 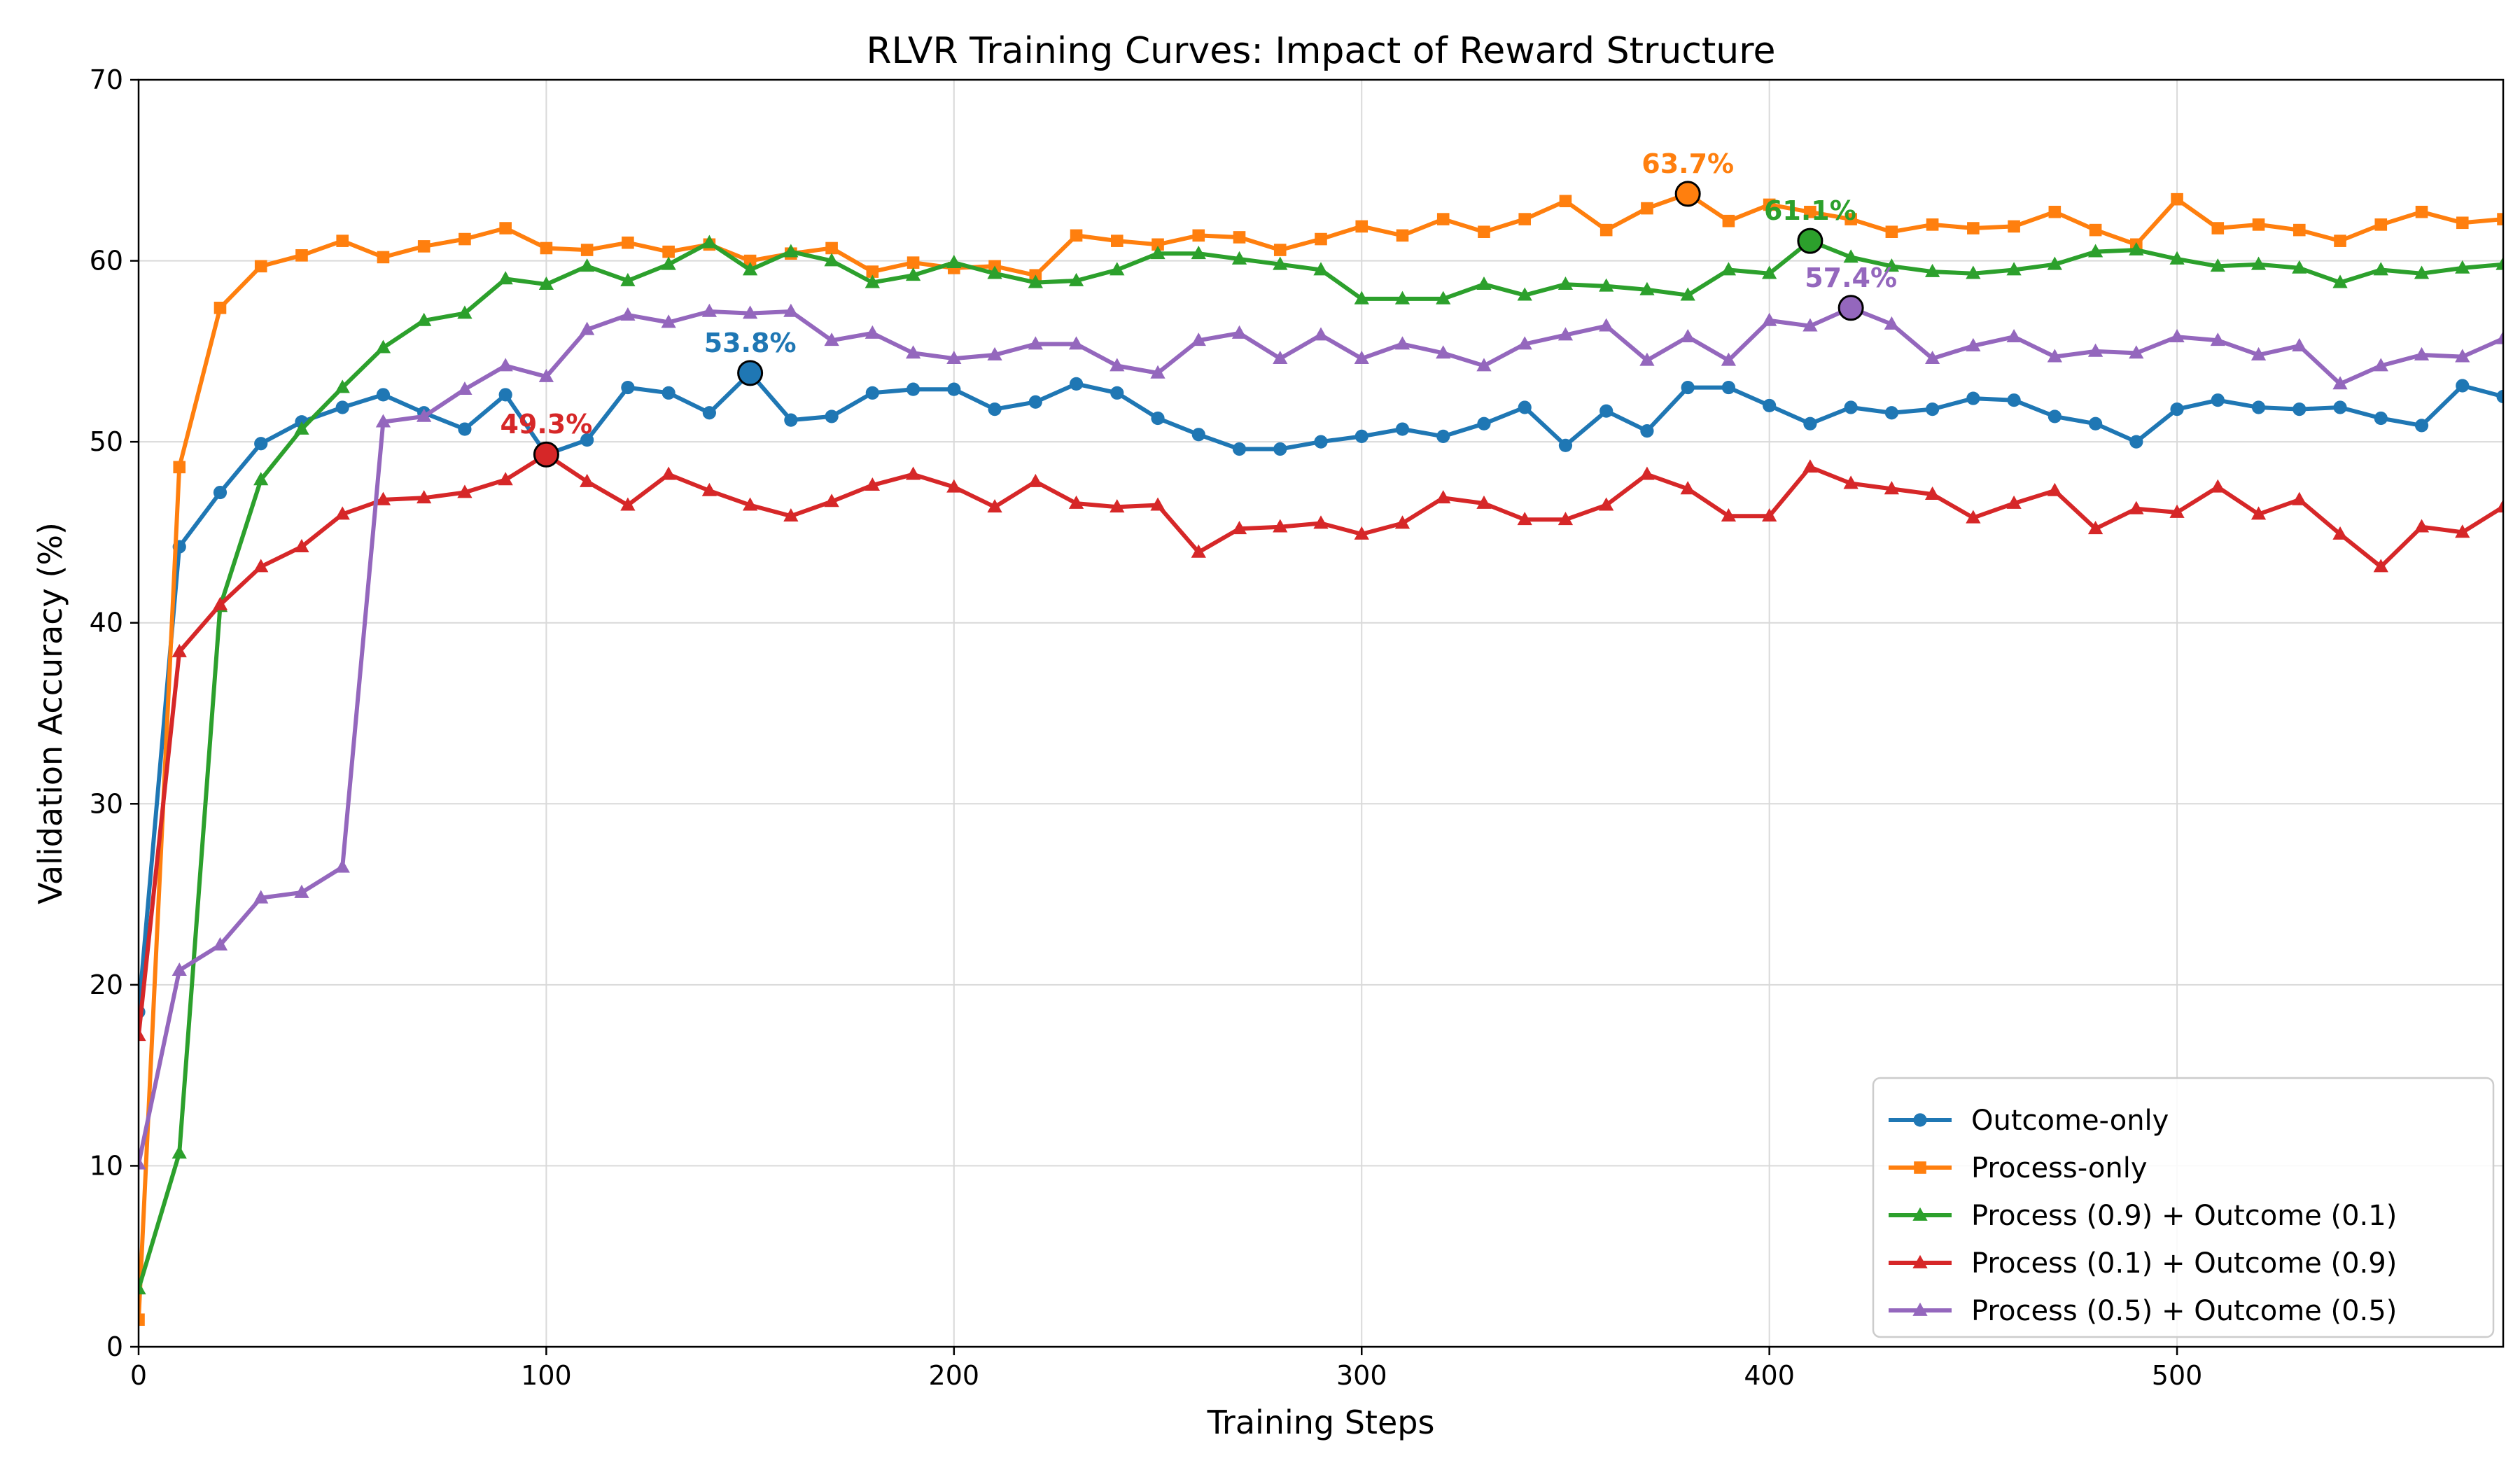 What do you see at coordinates (2184, 1216) in the screenshot?
I see `legend-label: Process (0.9) + Outcome (0.1)` at bounding box center [2184, 1216].